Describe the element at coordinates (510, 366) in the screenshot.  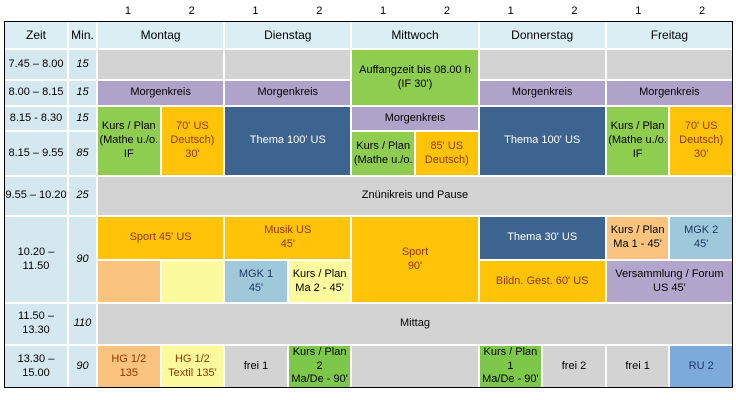
I see `schedule-cell: Kurs / Plan 1 Ma/De - 90'` at that location.